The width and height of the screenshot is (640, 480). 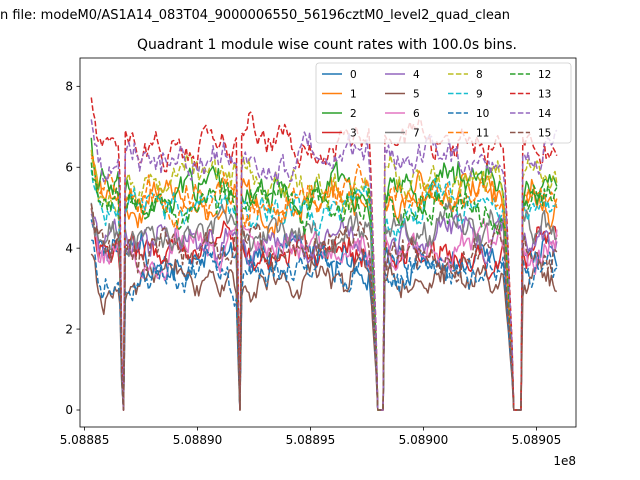 I want to click on legend-label-15: 15, so click(x=544, y=133).